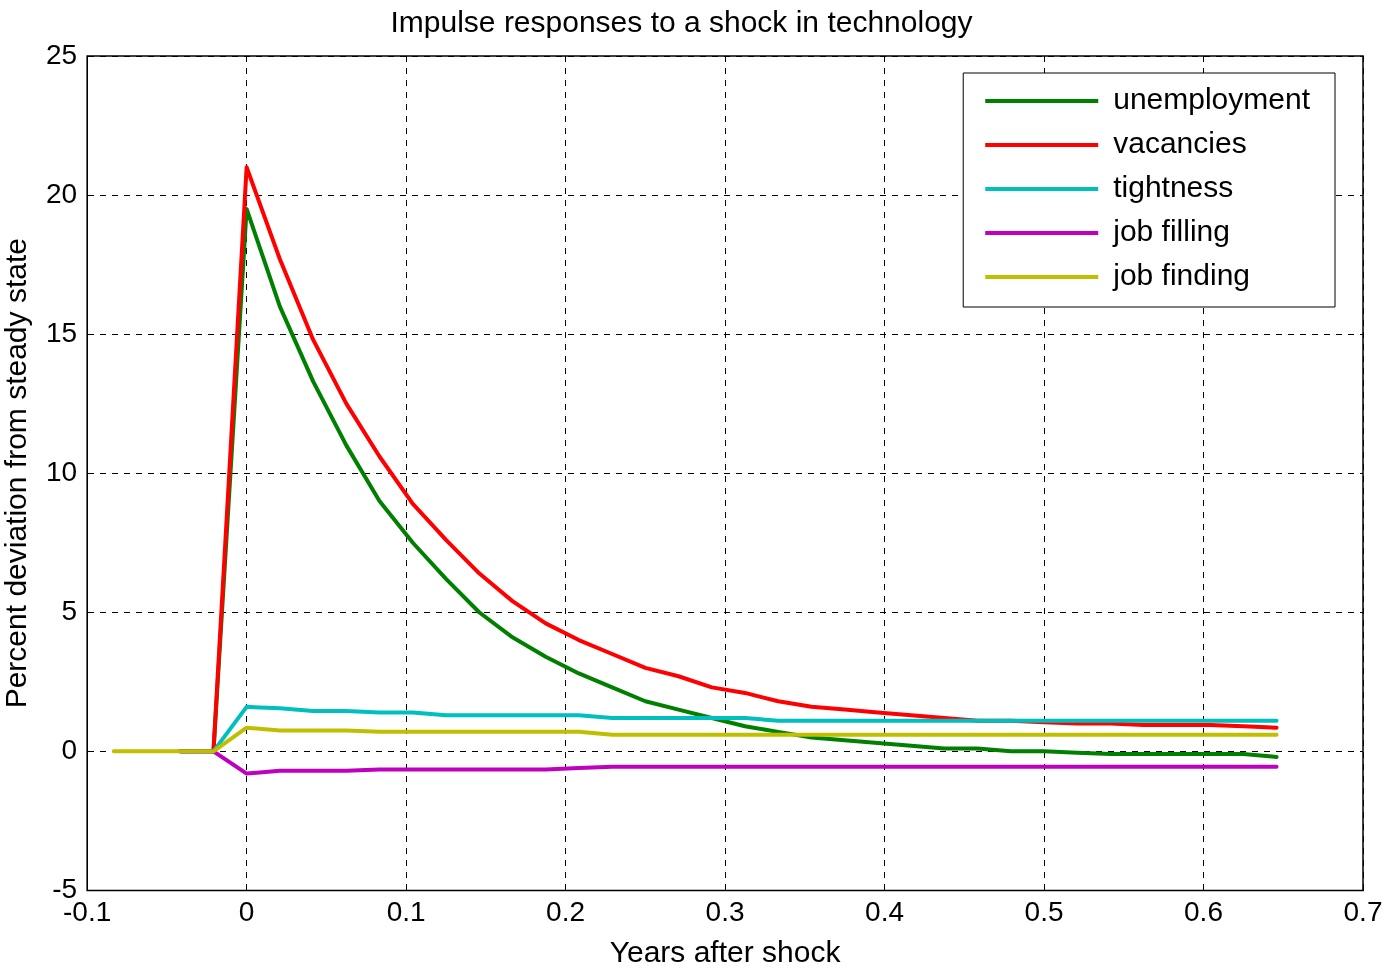 The height and width of the screenshot is (972, 1393). Describe the element at coordinates (246, 911) in the screenshot. I see `x-tick-label: 0` at that location.